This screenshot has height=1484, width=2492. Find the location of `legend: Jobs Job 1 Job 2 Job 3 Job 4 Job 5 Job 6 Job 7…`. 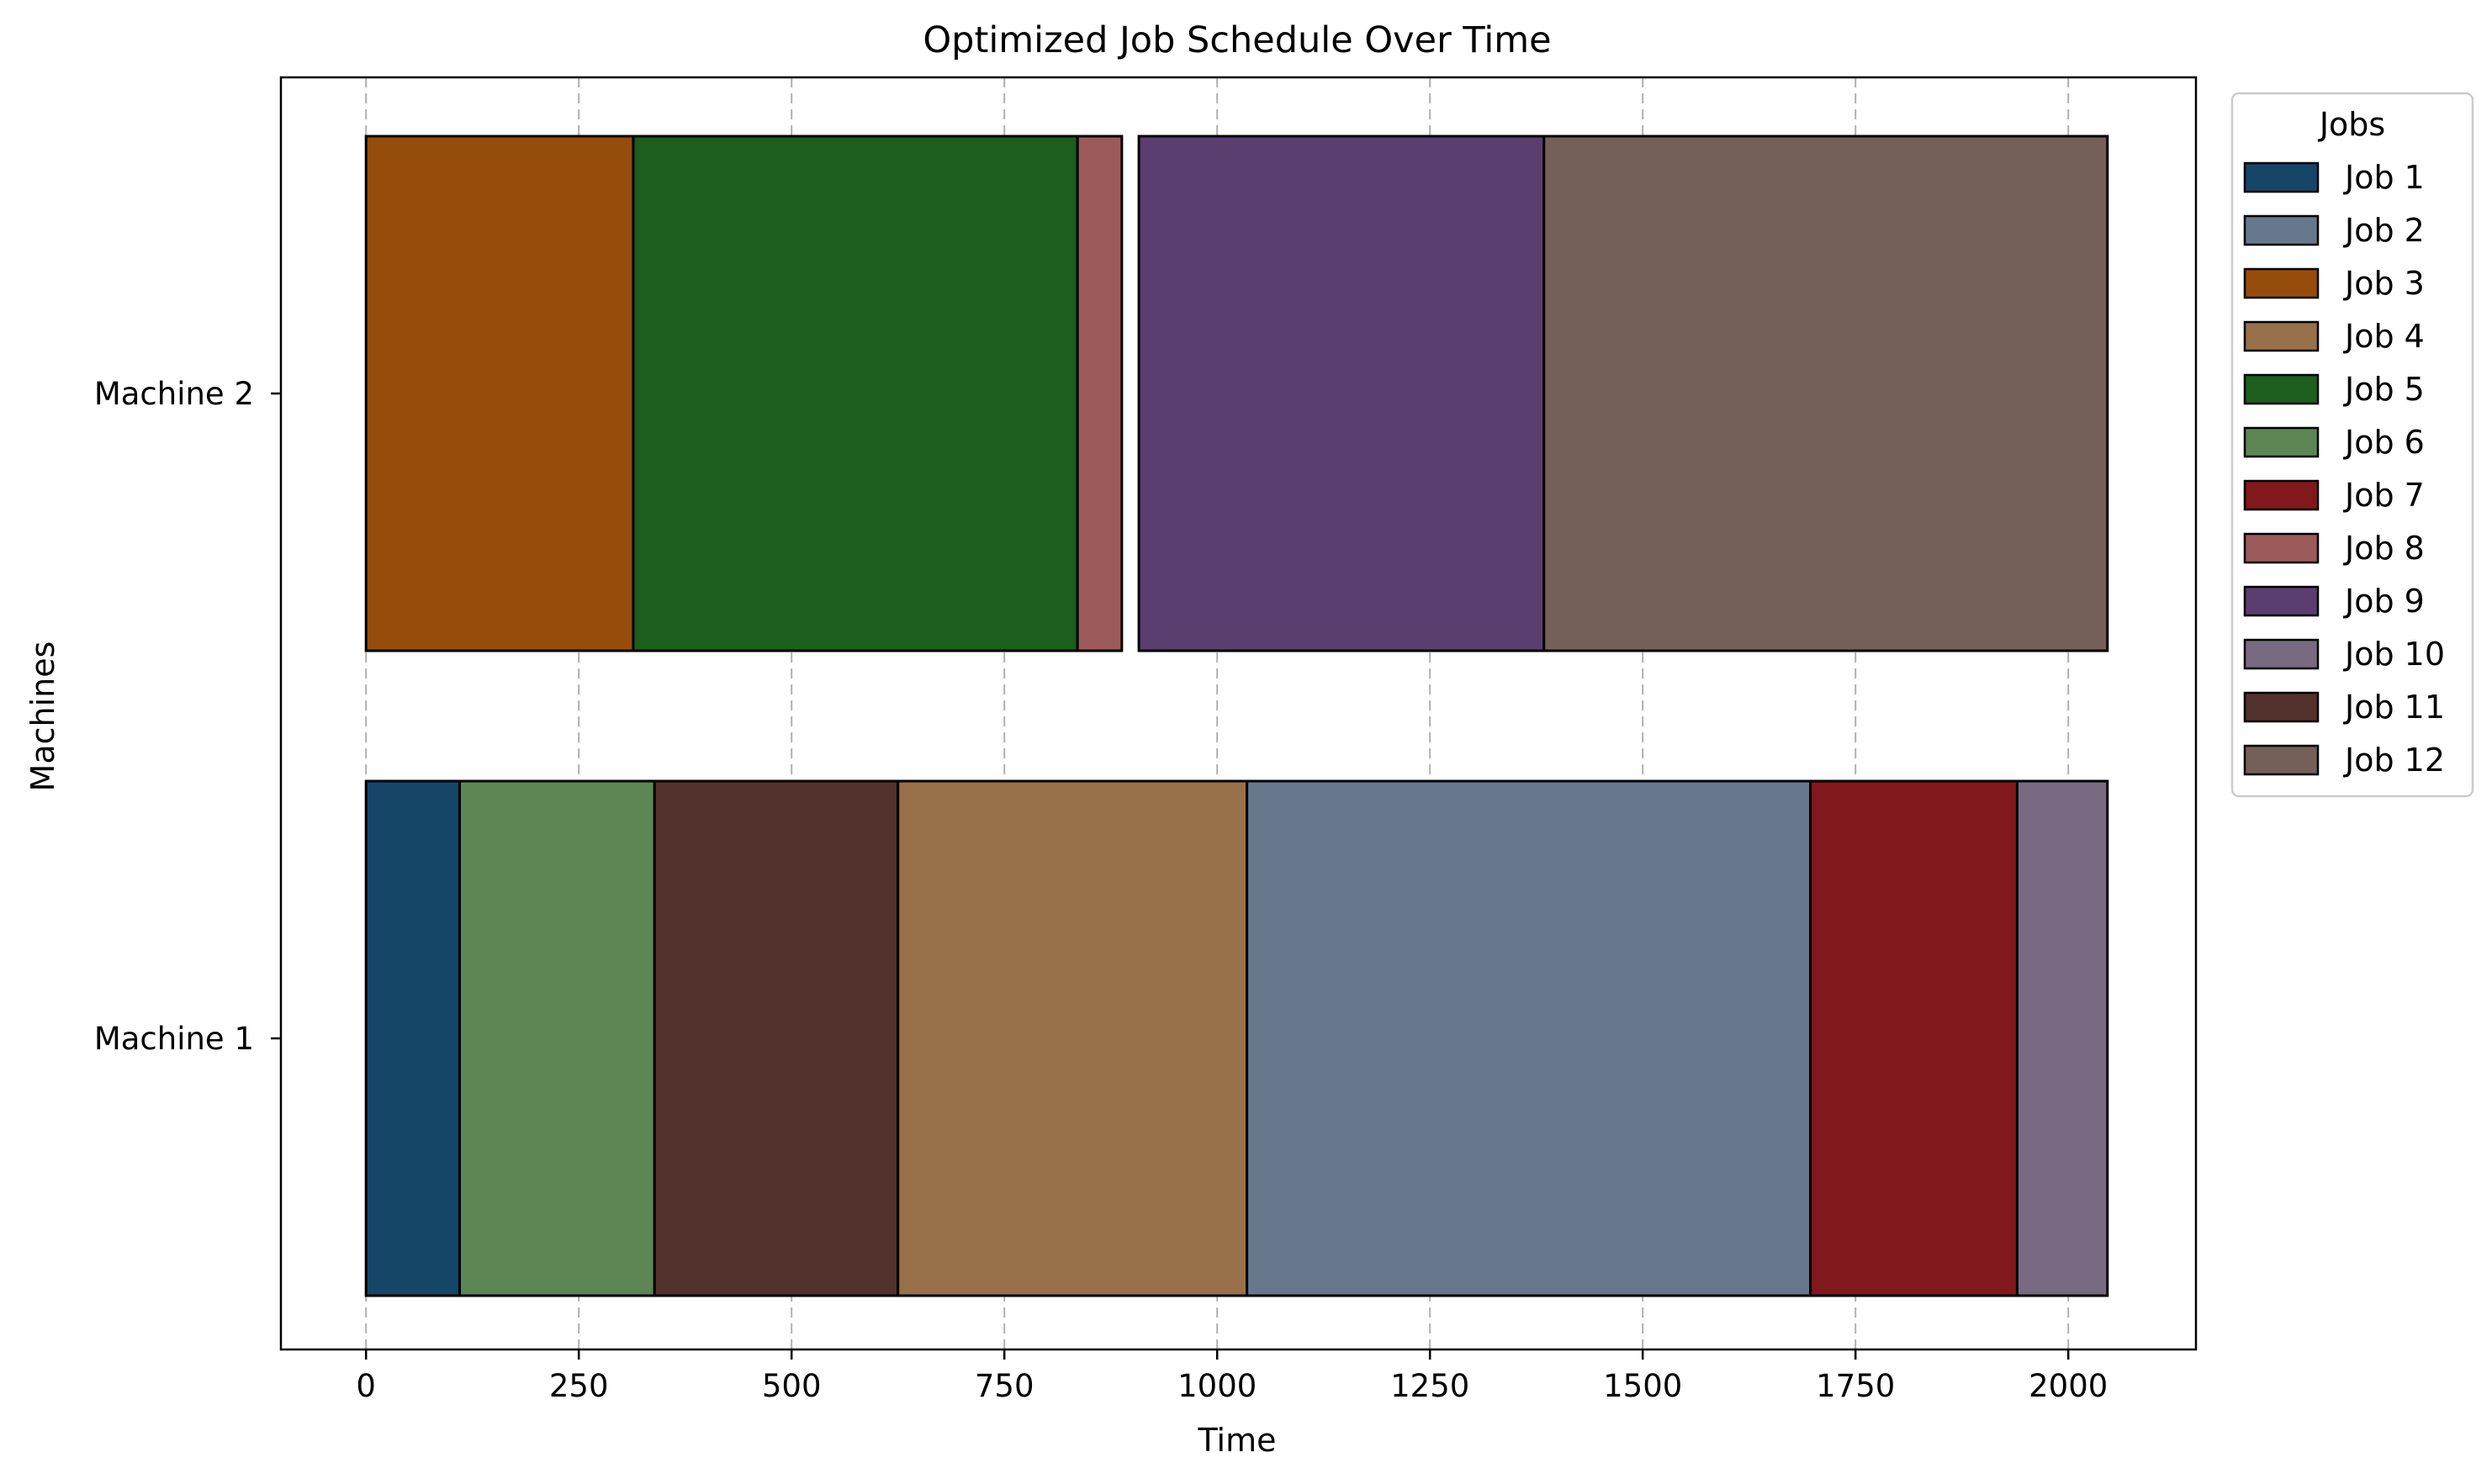

legend: Jobs Job 1 Job 2 Job 3 Job 4 Job 5 Job 6 Job 7… is located at coordinates (2352, 445).